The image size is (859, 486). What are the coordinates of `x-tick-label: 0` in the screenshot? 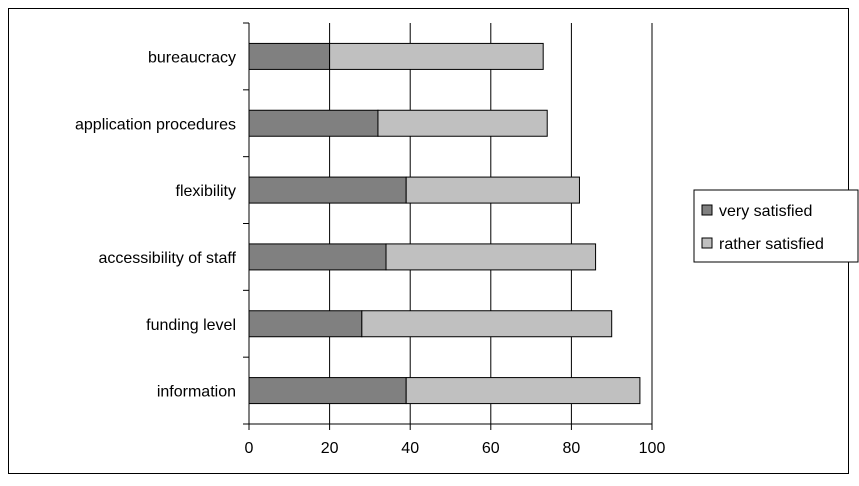 It's located at (249, 448).